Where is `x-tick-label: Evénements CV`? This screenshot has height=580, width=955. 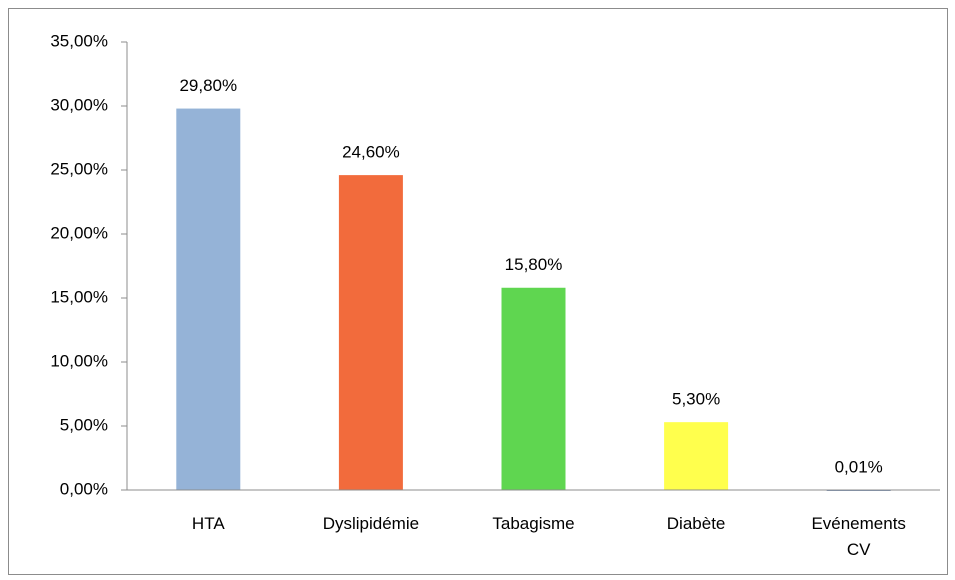
x-tick-label: Evénements CV is located at coordinates (858, 536).